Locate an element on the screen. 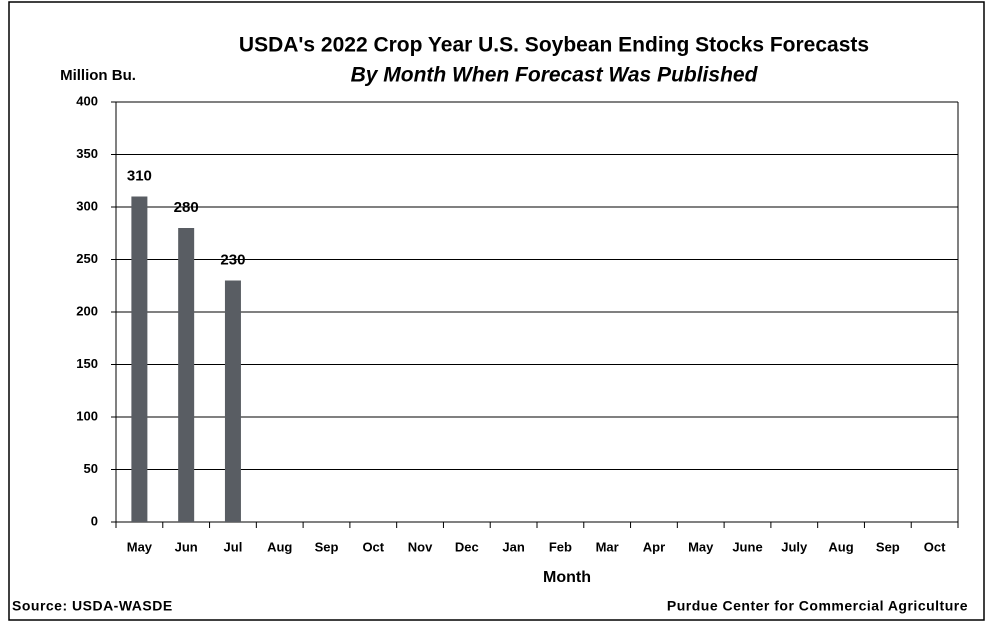  credit: Purdue Center for Commercial Agriculture is located at coordinates (817, 606).